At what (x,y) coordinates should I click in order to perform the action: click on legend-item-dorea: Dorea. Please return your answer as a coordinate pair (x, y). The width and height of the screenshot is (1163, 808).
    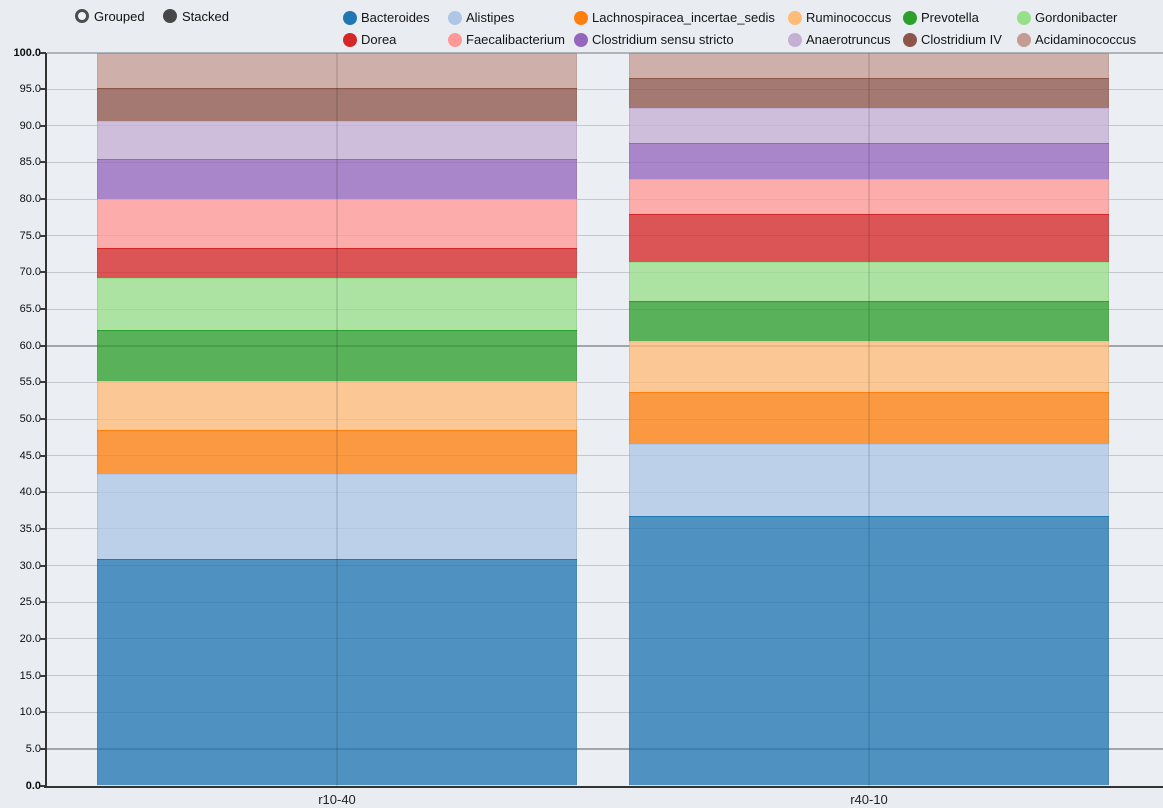
    Looking at the image, I should click on (369, 39).